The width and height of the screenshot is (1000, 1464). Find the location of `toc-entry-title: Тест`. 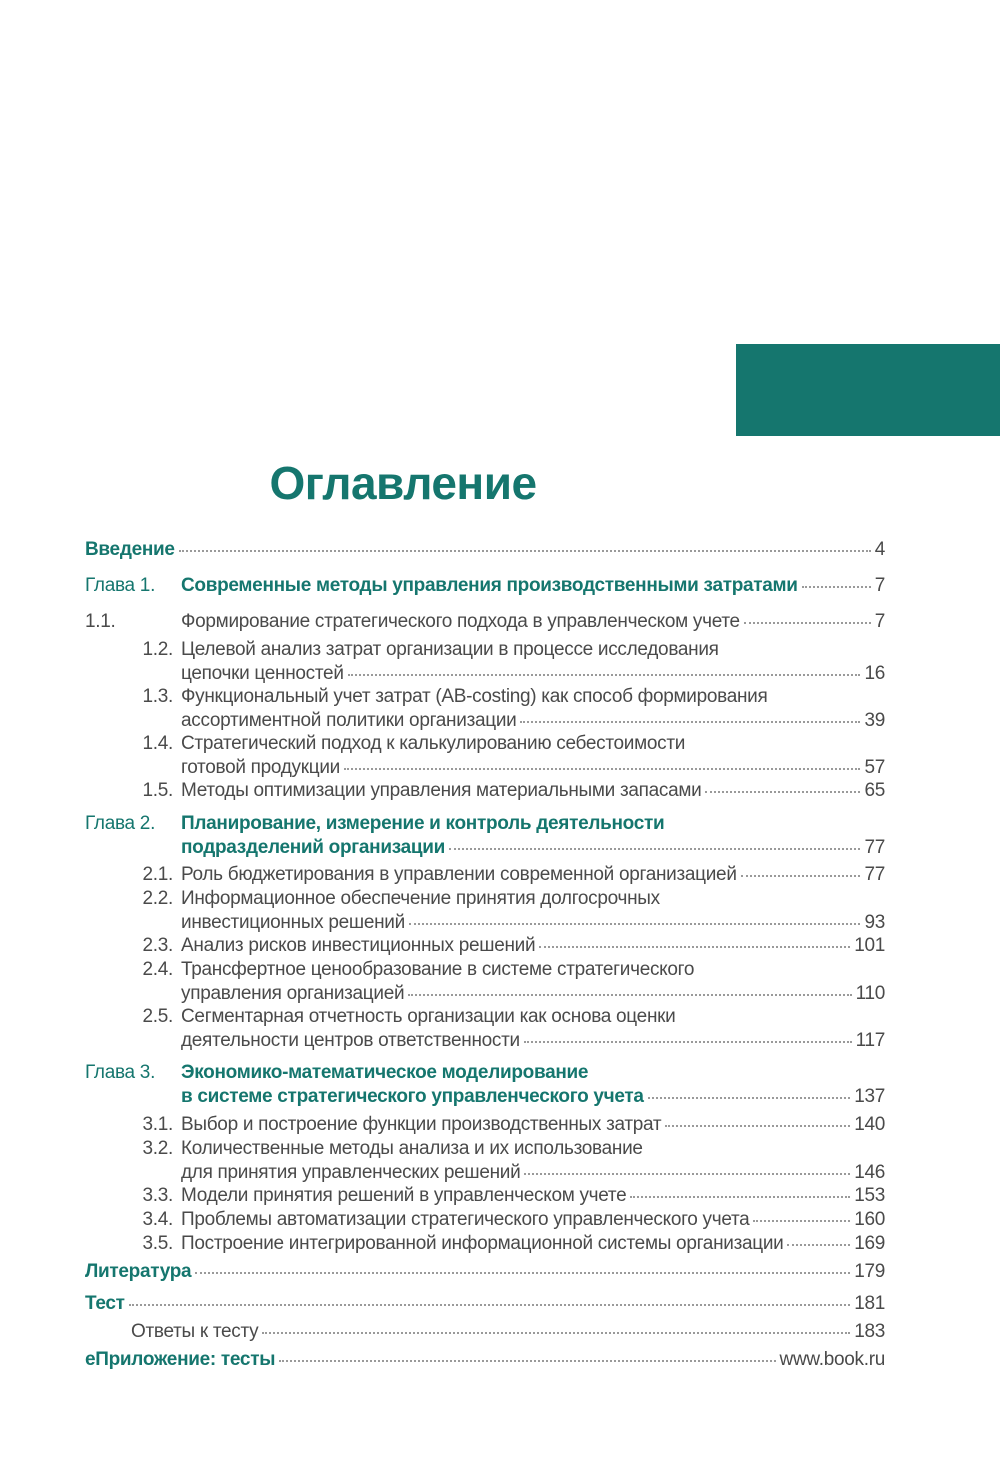

toc-entry-title: Тест is located at coordinates (105, 1303).